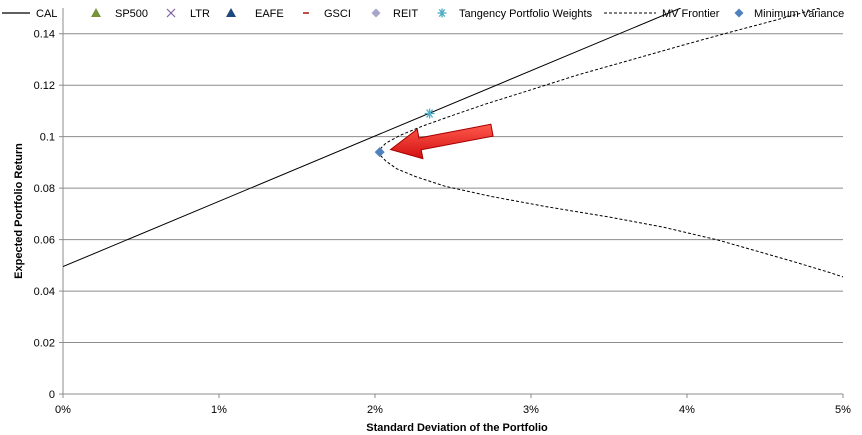  I want to click on y-tick-label: 0.06, so click(44, 241).